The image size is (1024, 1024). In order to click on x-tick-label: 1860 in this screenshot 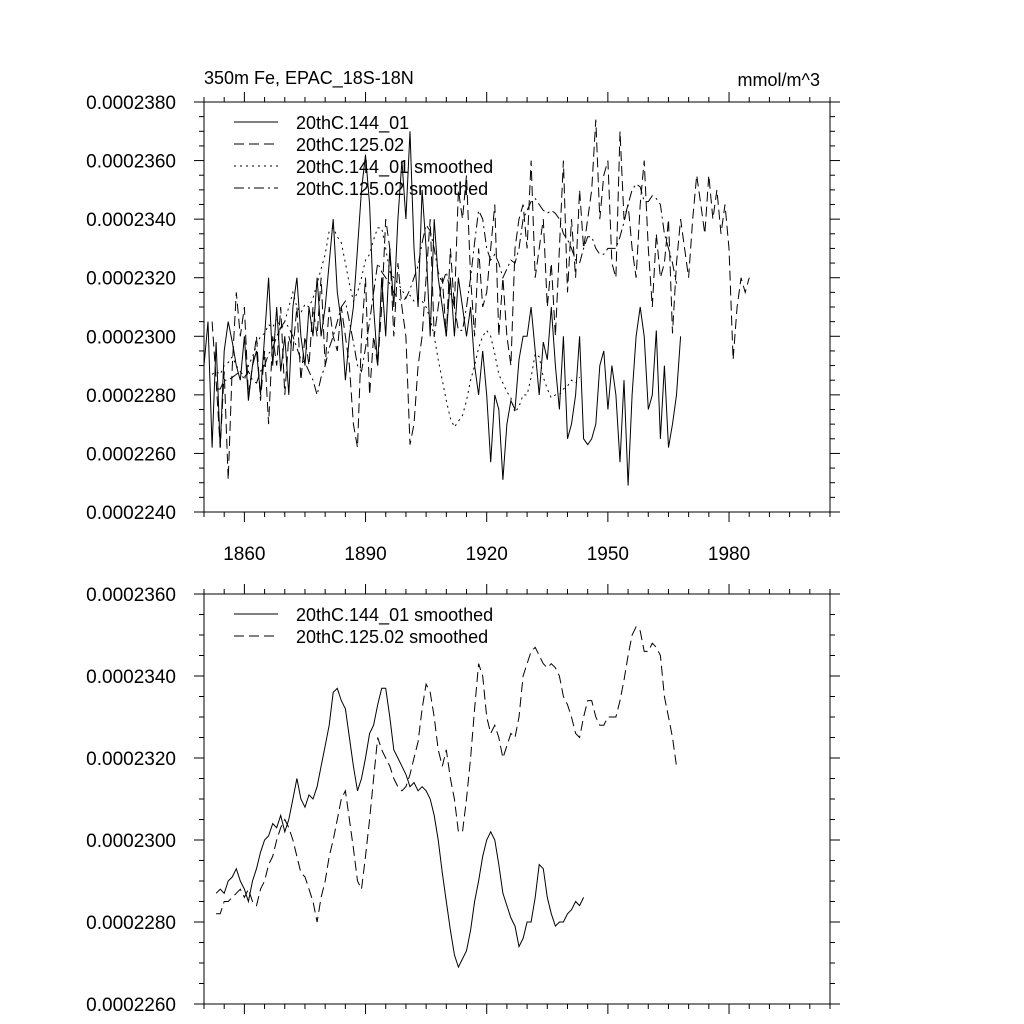, I will do `click(244, 554)`.